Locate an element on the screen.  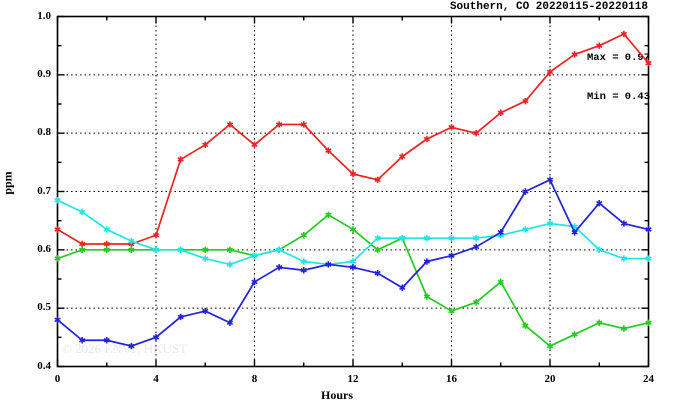
y-tick-label: 0.6 is located at coordinates (44, 248).